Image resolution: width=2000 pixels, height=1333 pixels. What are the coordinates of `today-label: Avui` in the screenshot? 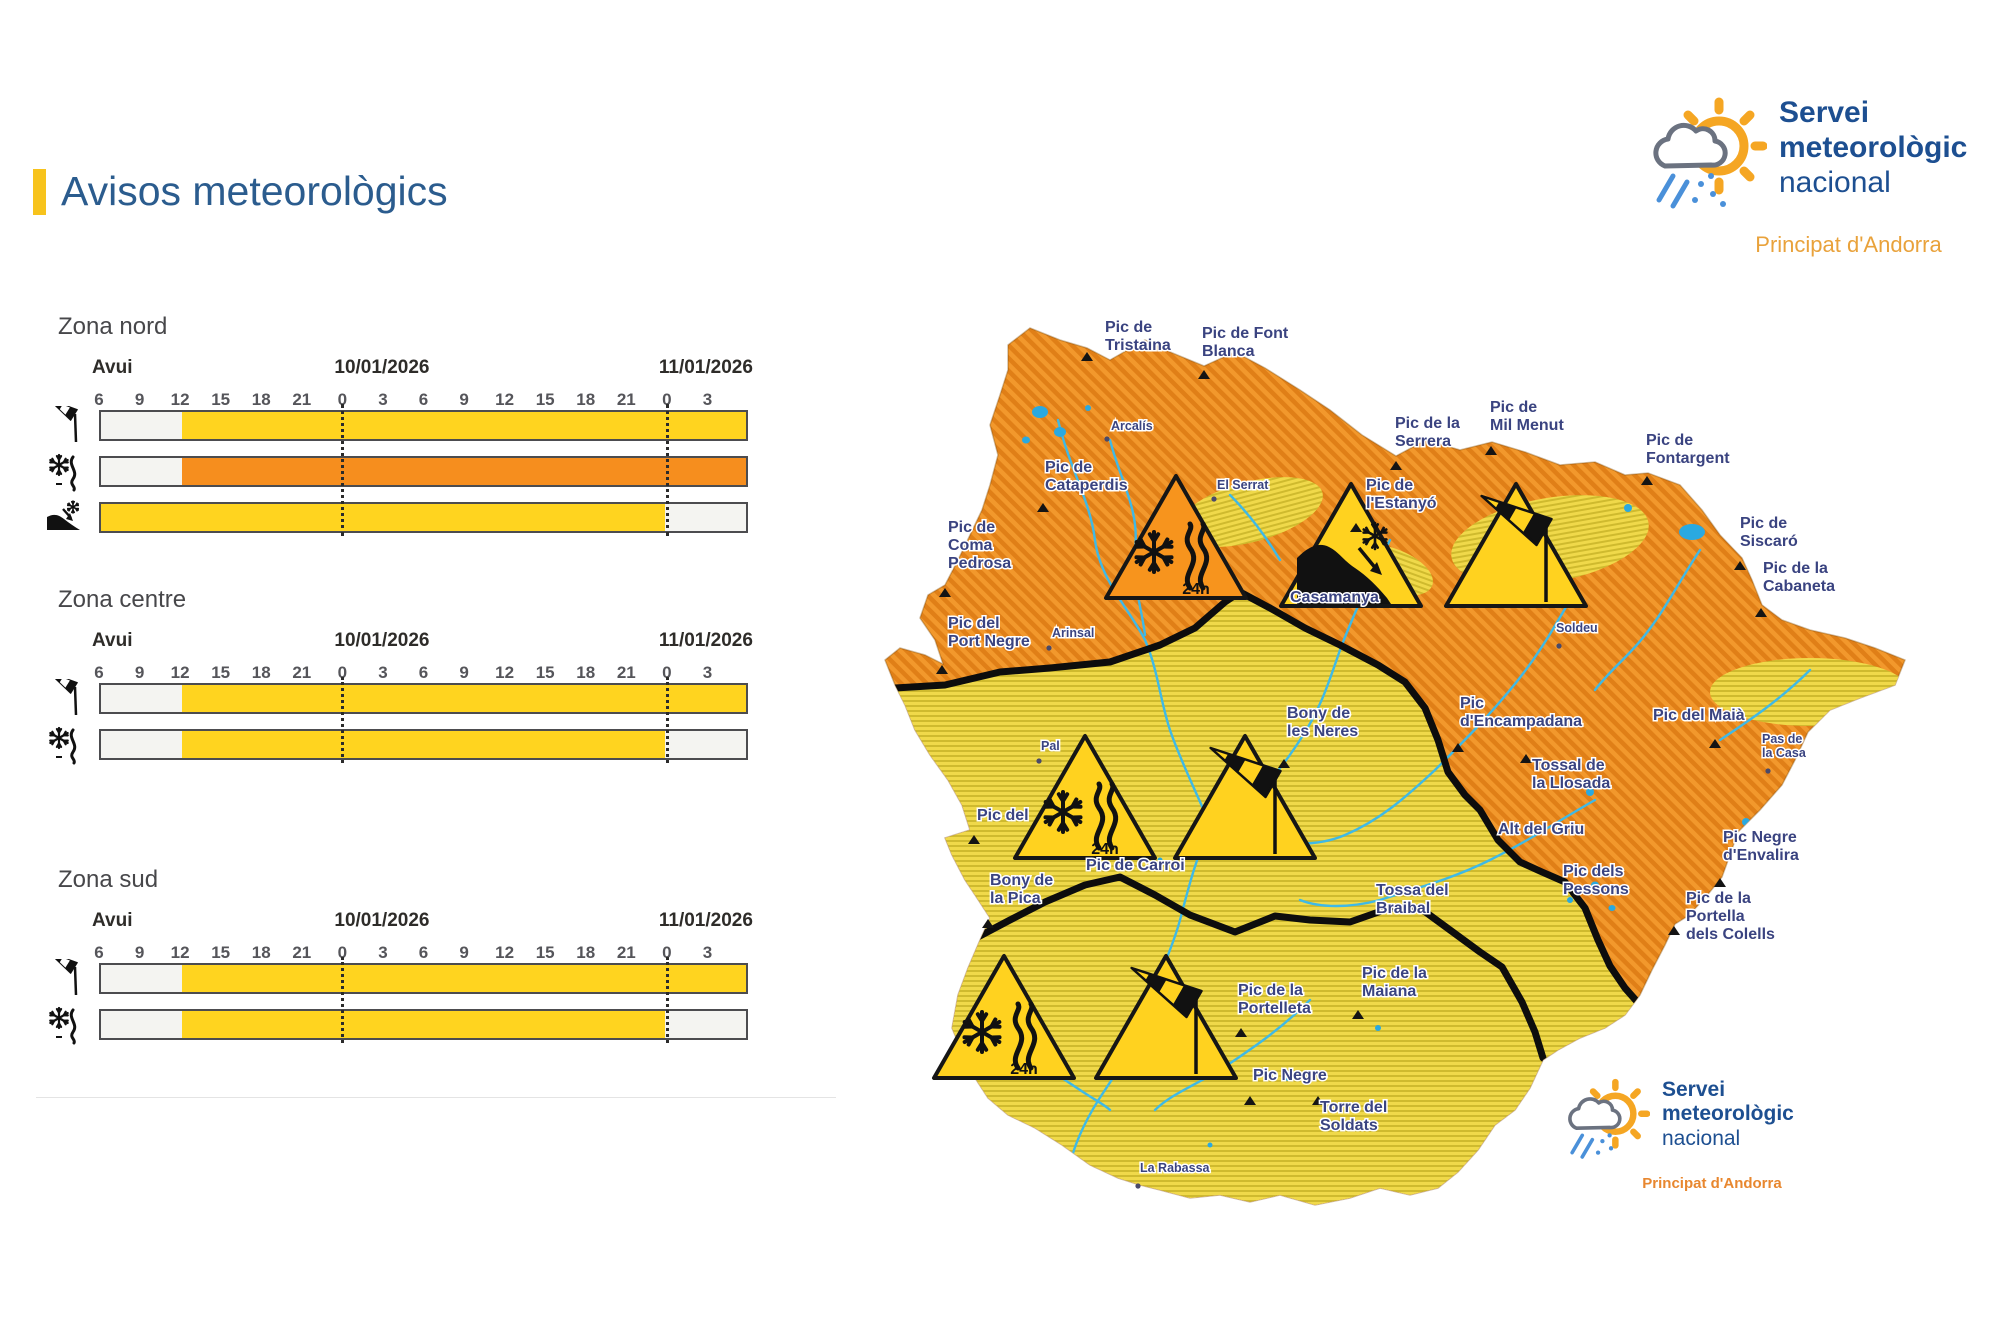 It's located at (112, 640).